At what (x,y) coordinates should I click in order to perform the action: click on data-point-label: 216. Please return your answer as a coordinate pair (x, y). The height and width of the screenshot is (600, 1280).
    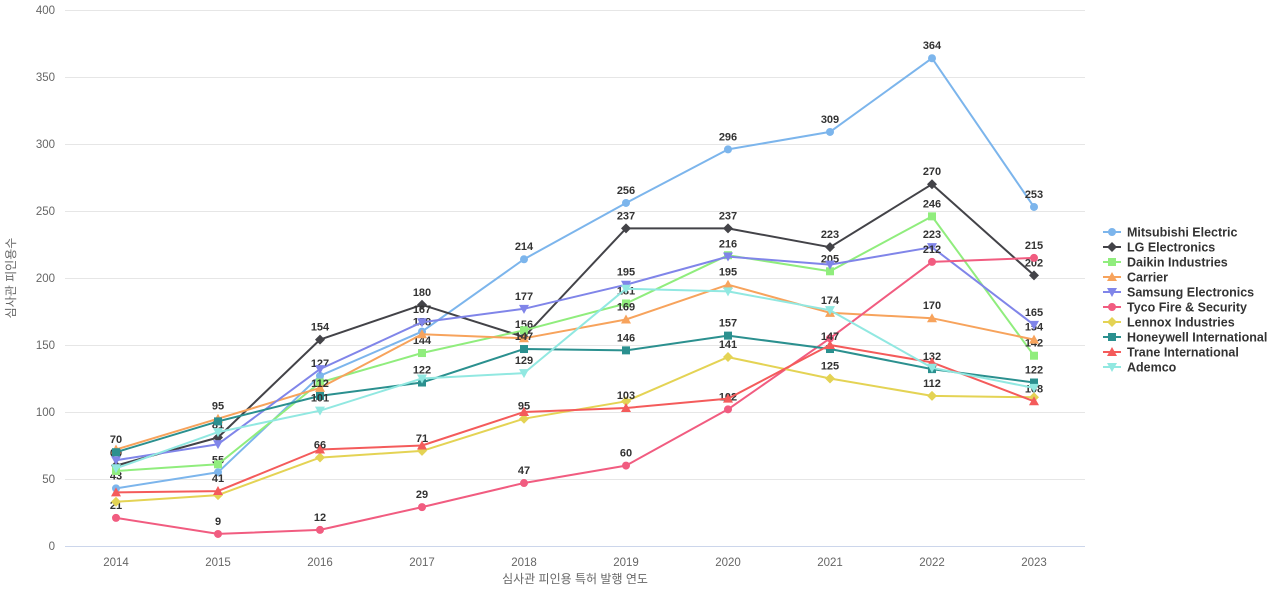
    Looking at the image, I should click on (728, 245).